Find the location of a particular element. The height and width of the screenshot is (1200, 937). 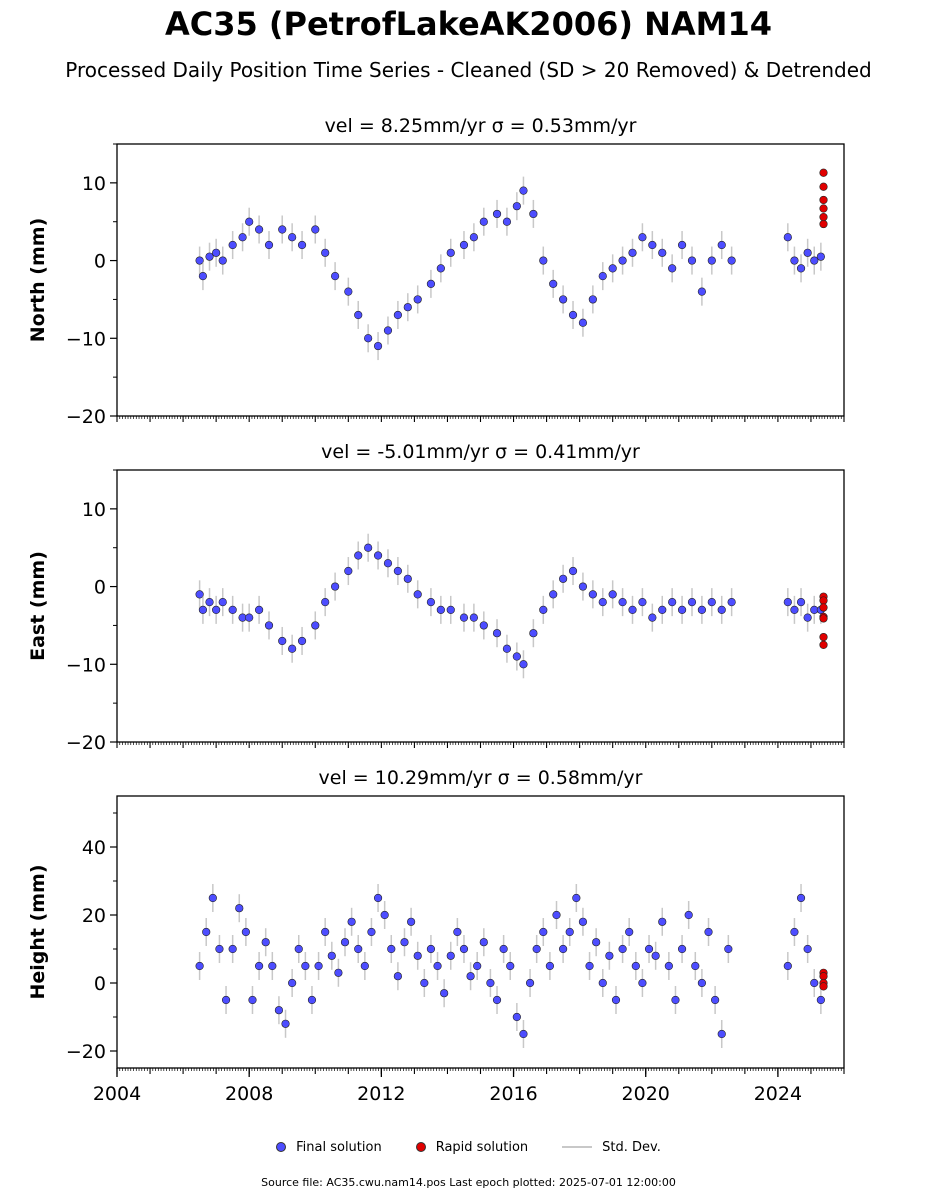

legend-label-final: Final solution is located at coordinates (339, 1147).